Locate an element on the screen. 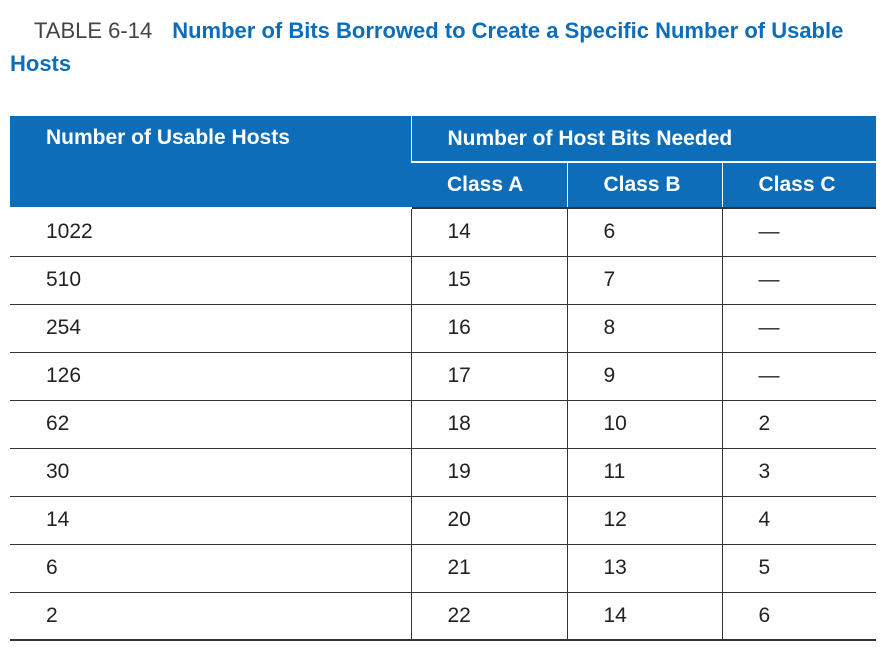 The image size is (888, 660). table-row: 2 22 14 6 is located at coordinates (443, 616).